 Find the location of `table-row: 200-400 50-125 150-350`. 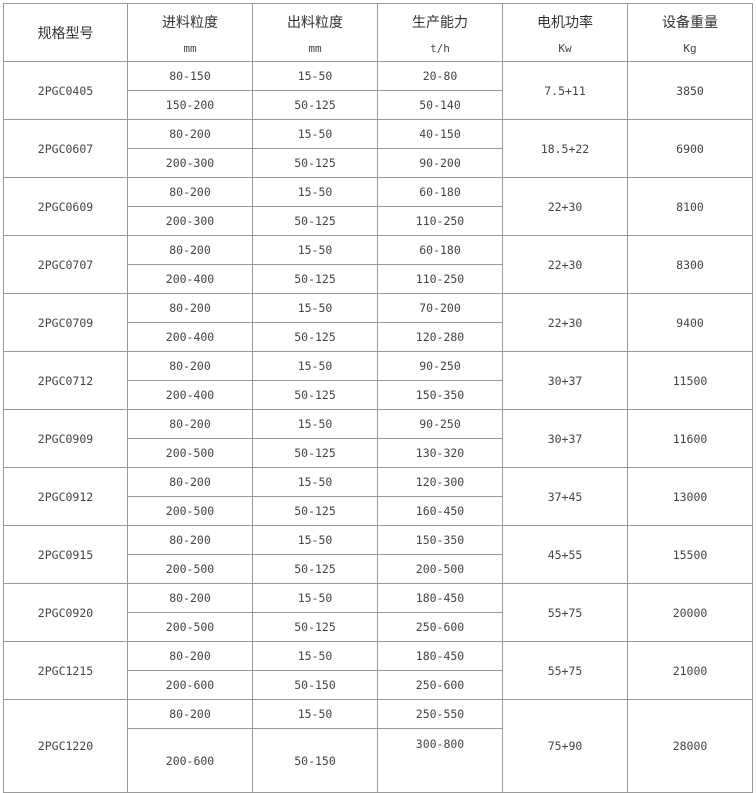

table-row: 200-400 50-125 150-350 is located at coordinates (378, 395).